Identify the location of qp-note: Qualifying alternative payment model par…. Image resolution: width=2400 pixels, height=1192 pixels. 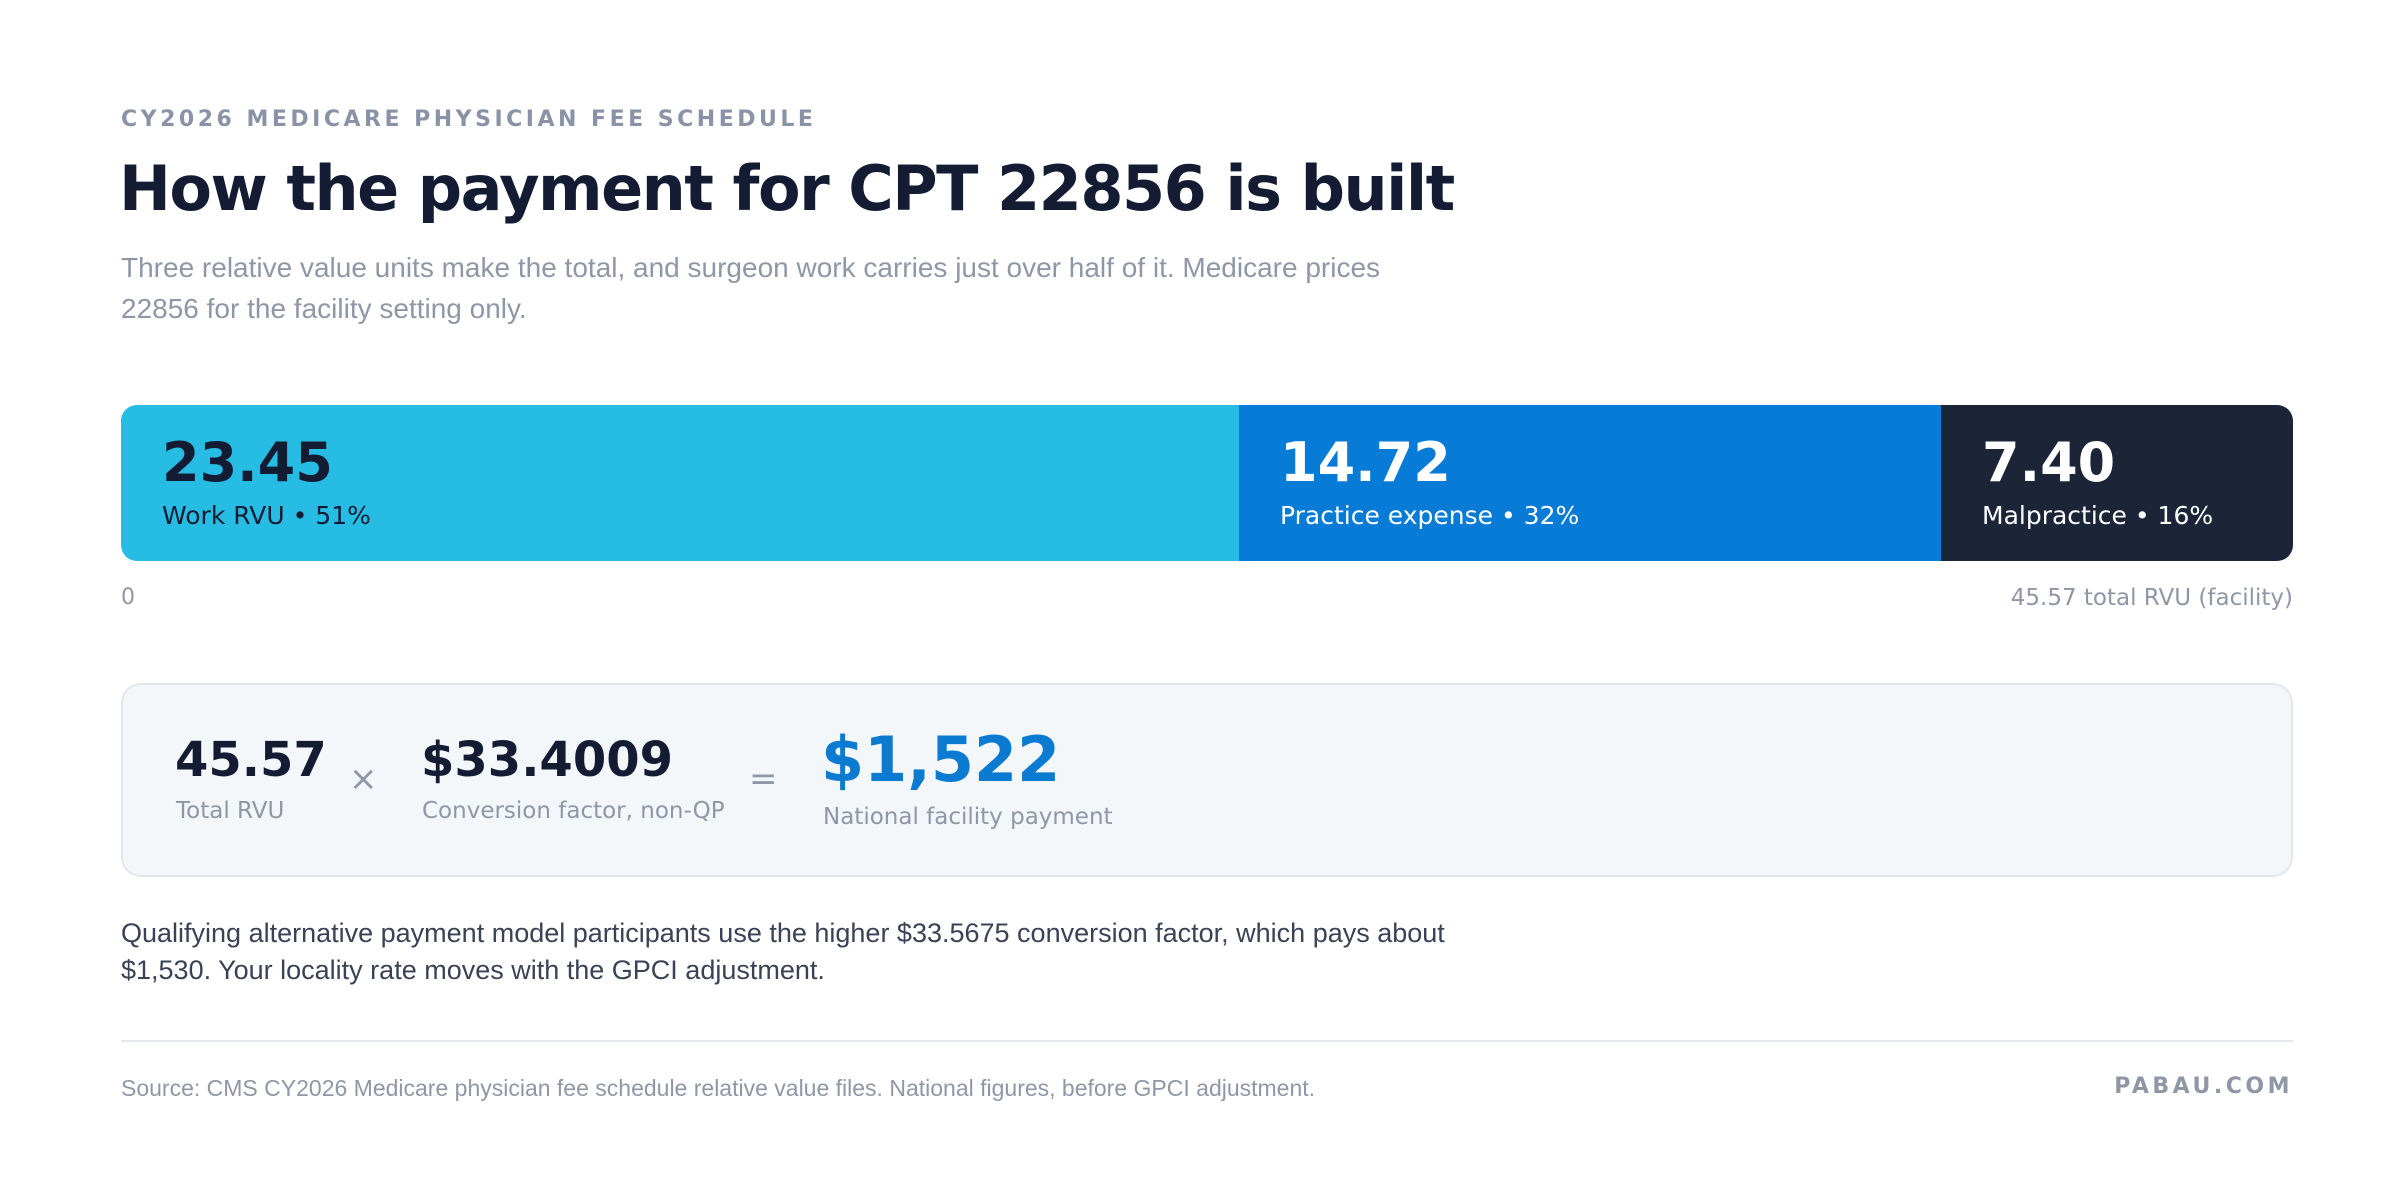
(783, 951).